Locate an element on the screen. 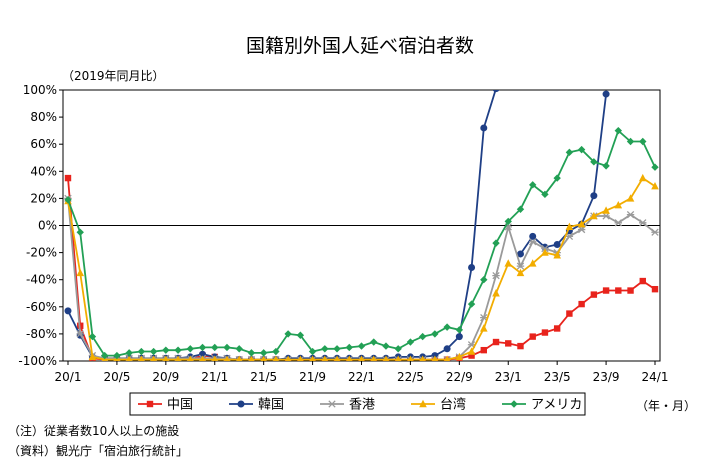 This screenshot has width=709, height=473. x-tick-label: 24/1 is located at coordinates (655, 377).